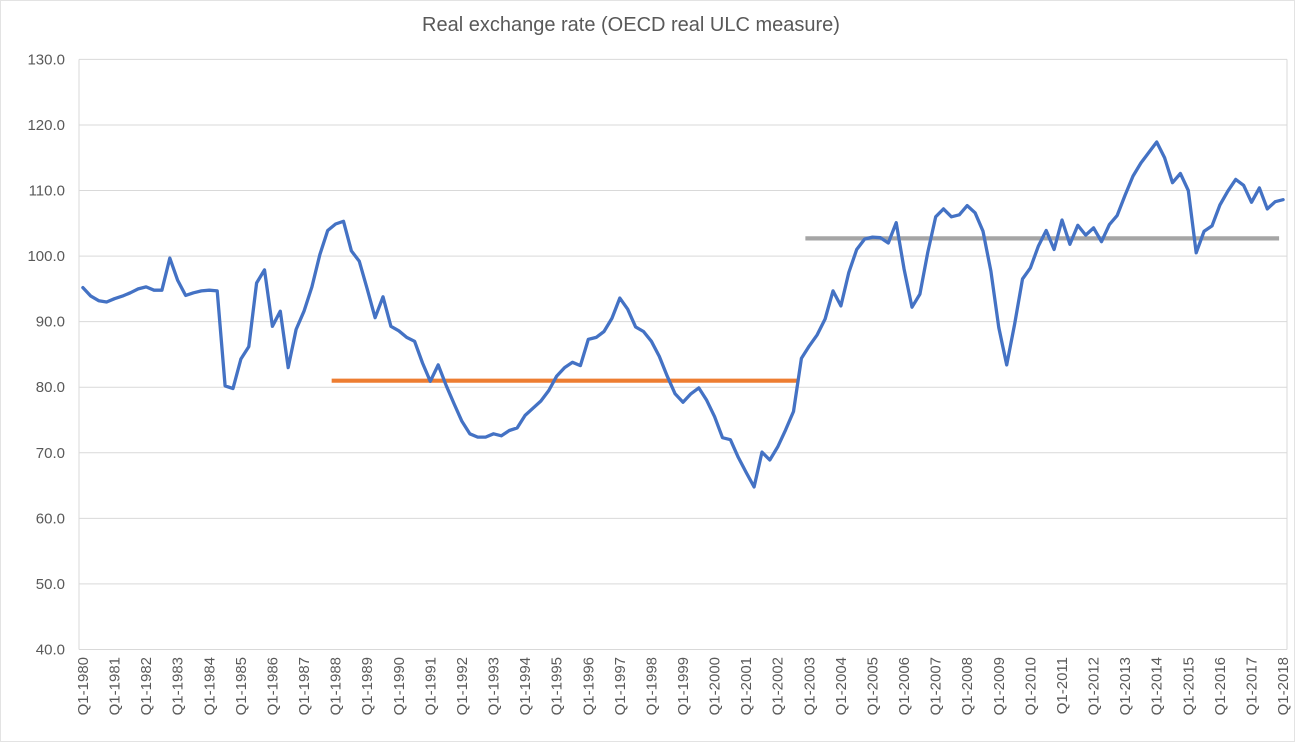  What do you see at coordinates (1157, 686) in the screenshot?
I see `x-axis-tick-label: Q1-2014` at bounding box center [1157, 686].